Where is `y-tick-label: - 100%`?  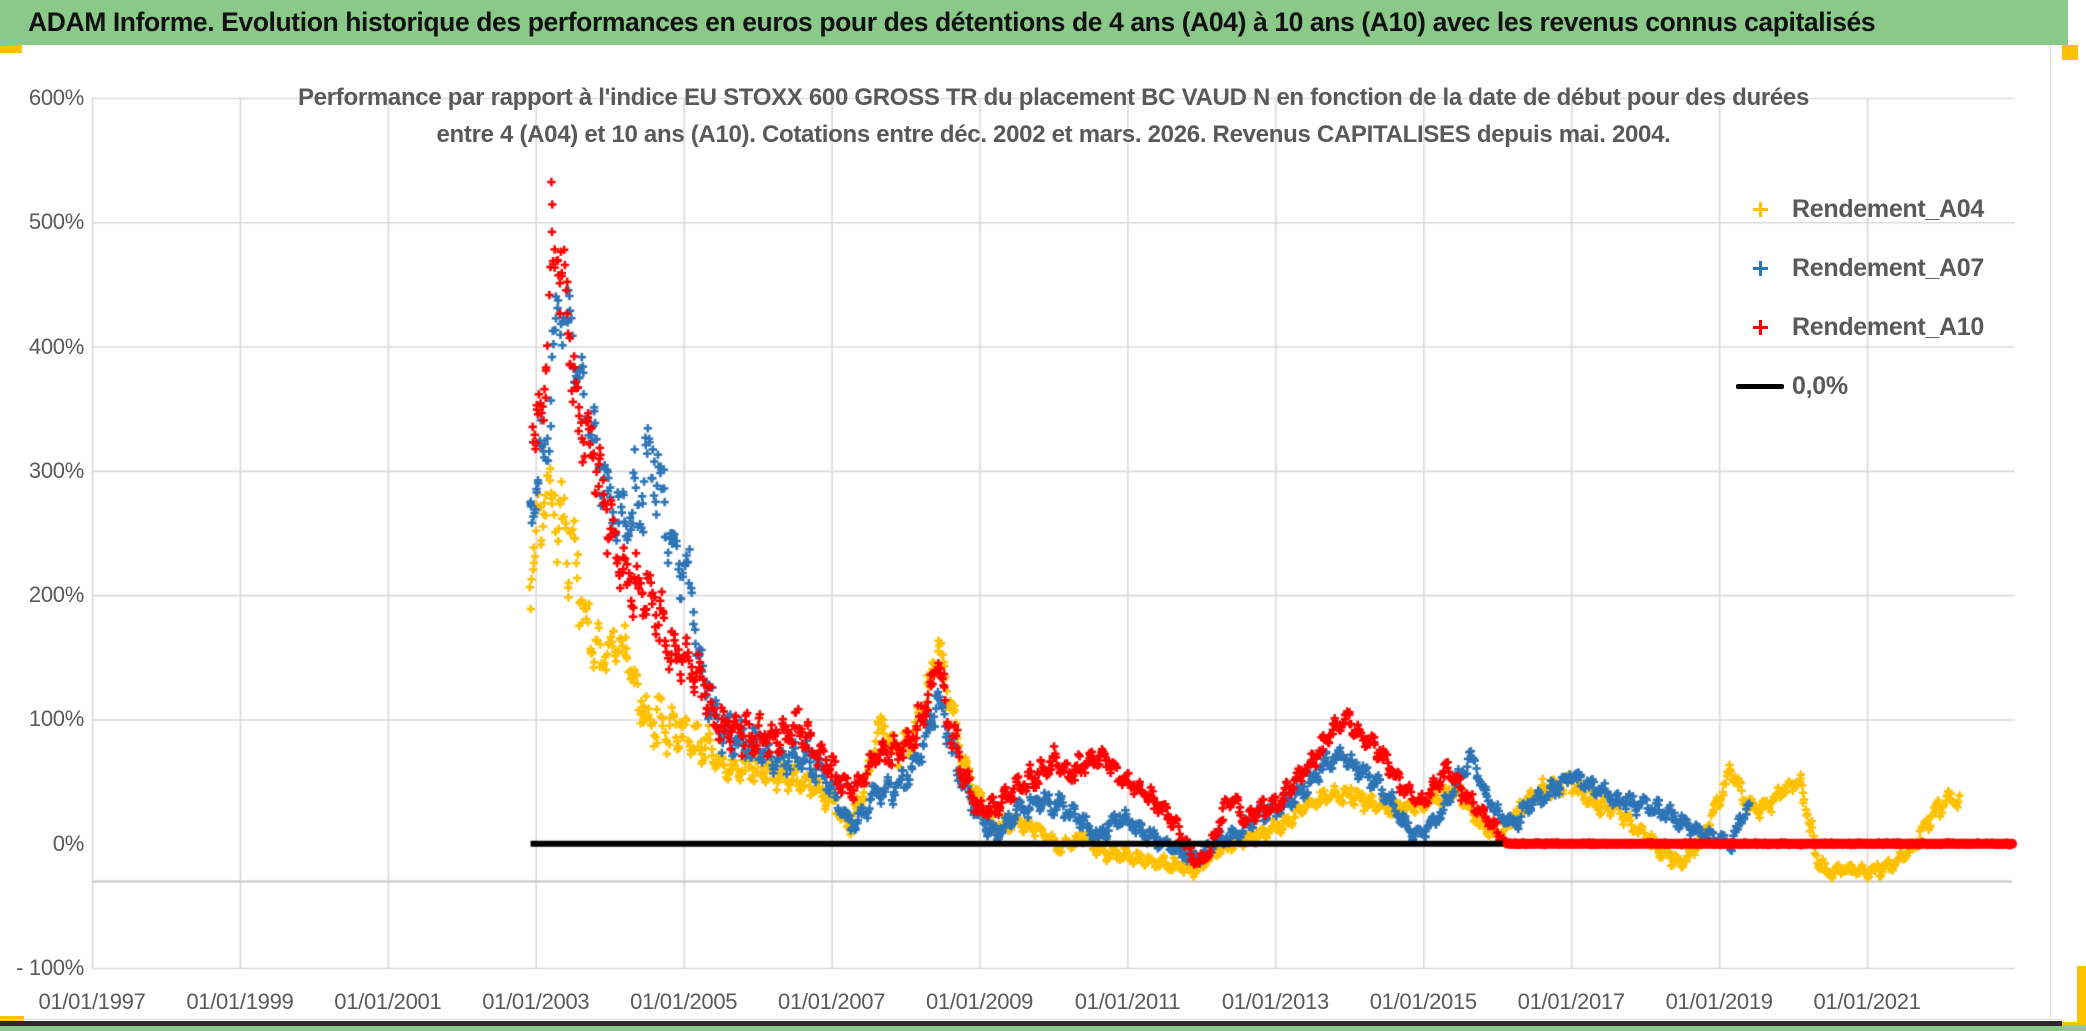 y-tick-label: - 100% is located at coordinates (50, 967).